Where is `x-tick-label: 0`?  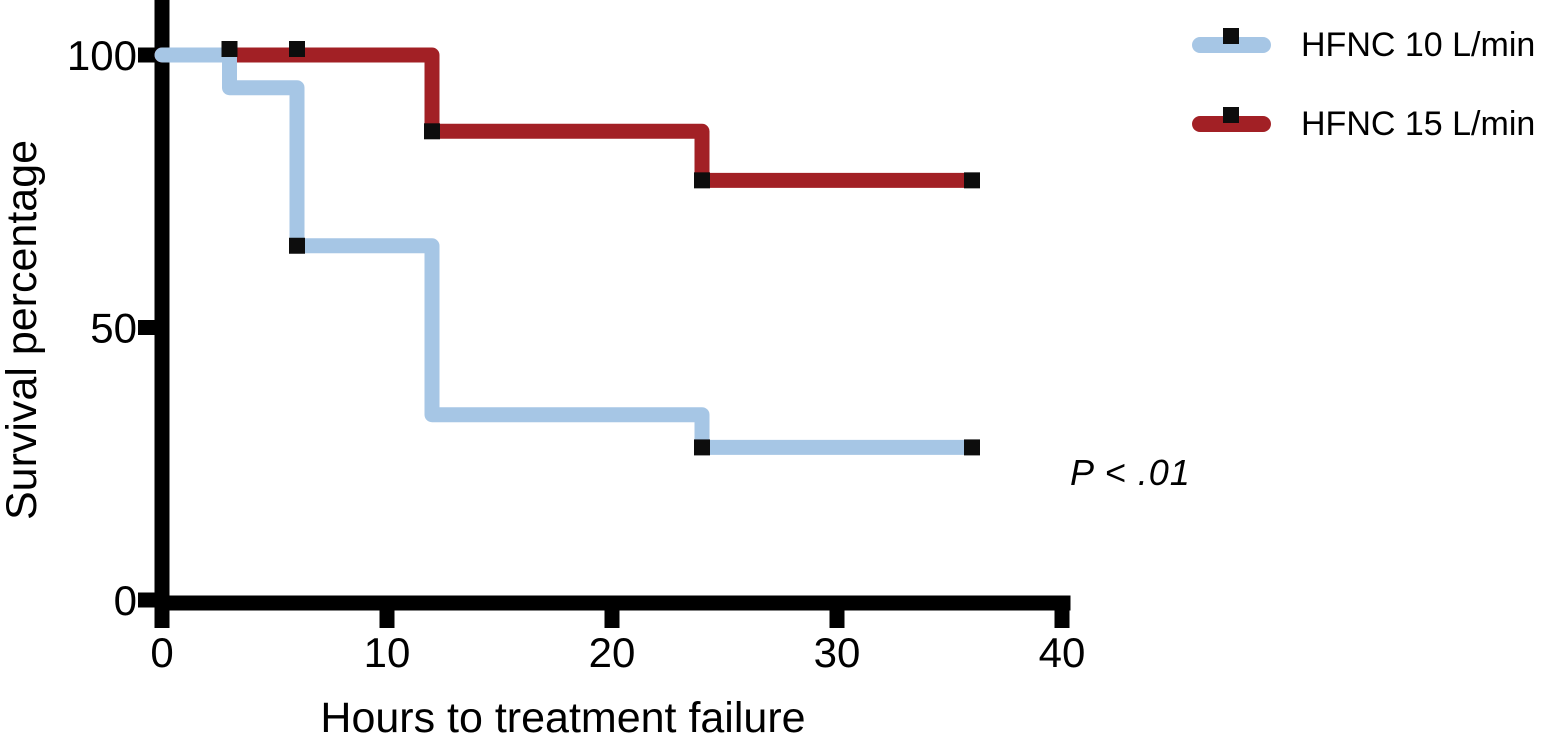
x-tick-label: 0 is located at coordinates (161, 652).